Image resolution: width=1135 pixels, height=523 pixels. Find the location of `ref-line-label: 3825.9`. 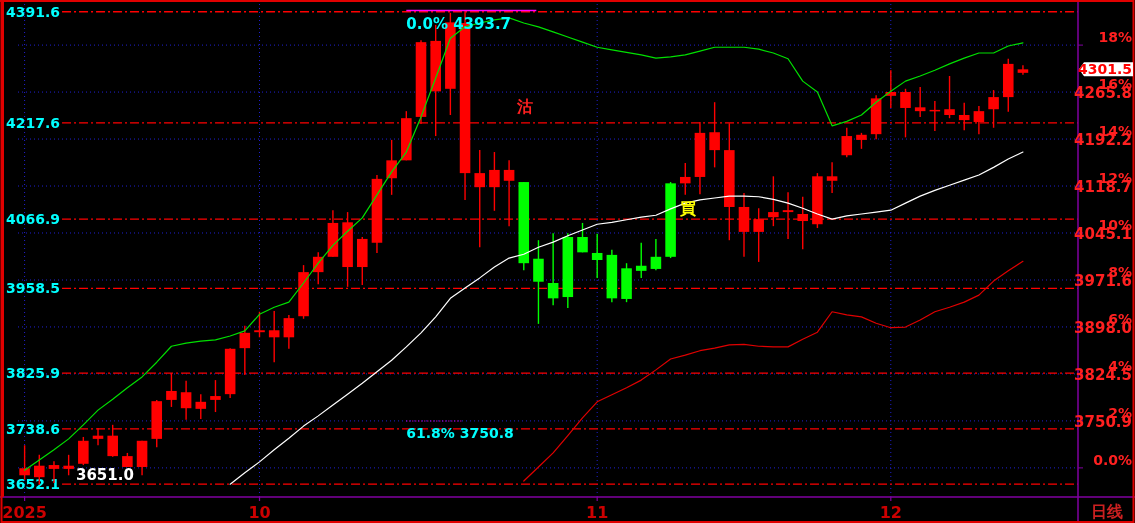

ref-line-label: 3825.9 is located at coordinates (33, 373).